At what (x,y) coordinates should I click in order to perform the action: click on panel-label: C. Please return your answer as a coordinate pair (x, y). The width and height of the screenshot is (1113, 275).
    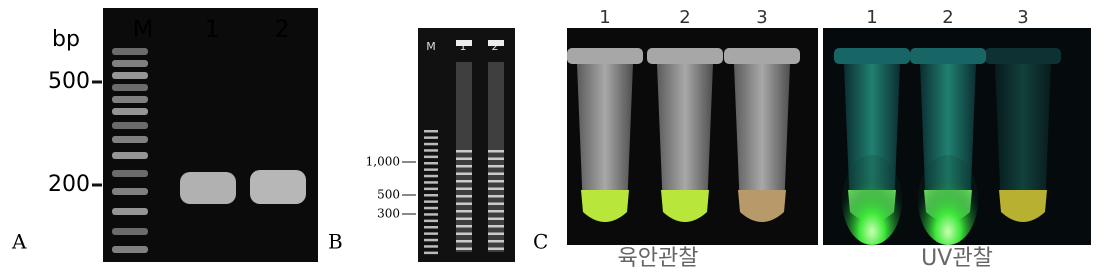
    Looking at the image, I should click on (540, 242).